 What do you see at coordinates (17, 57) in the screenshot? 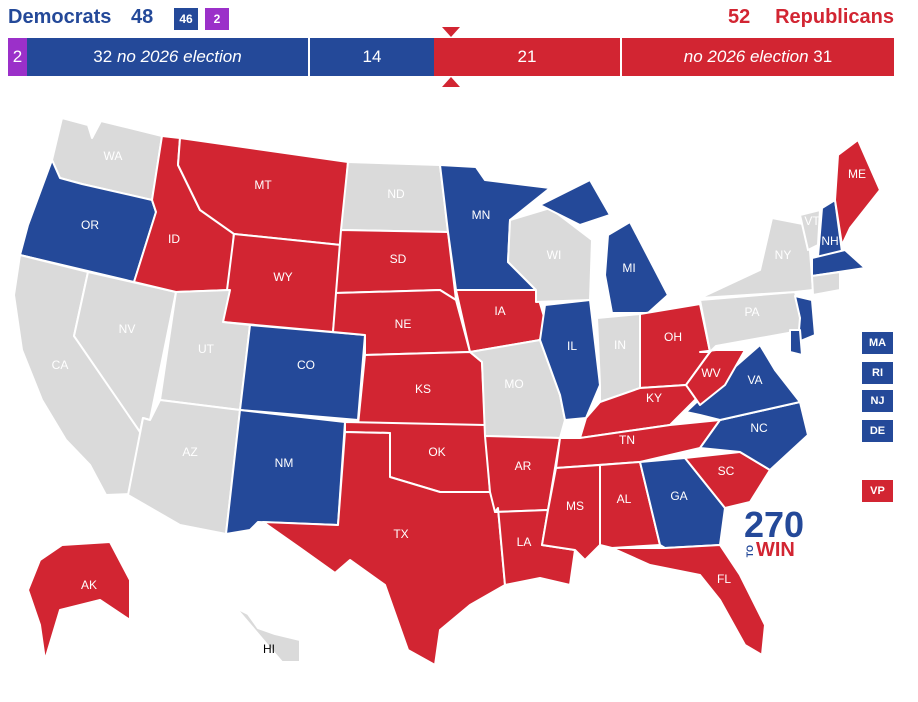
I see `bar-independent: 2` at bounding box center [17, 57].